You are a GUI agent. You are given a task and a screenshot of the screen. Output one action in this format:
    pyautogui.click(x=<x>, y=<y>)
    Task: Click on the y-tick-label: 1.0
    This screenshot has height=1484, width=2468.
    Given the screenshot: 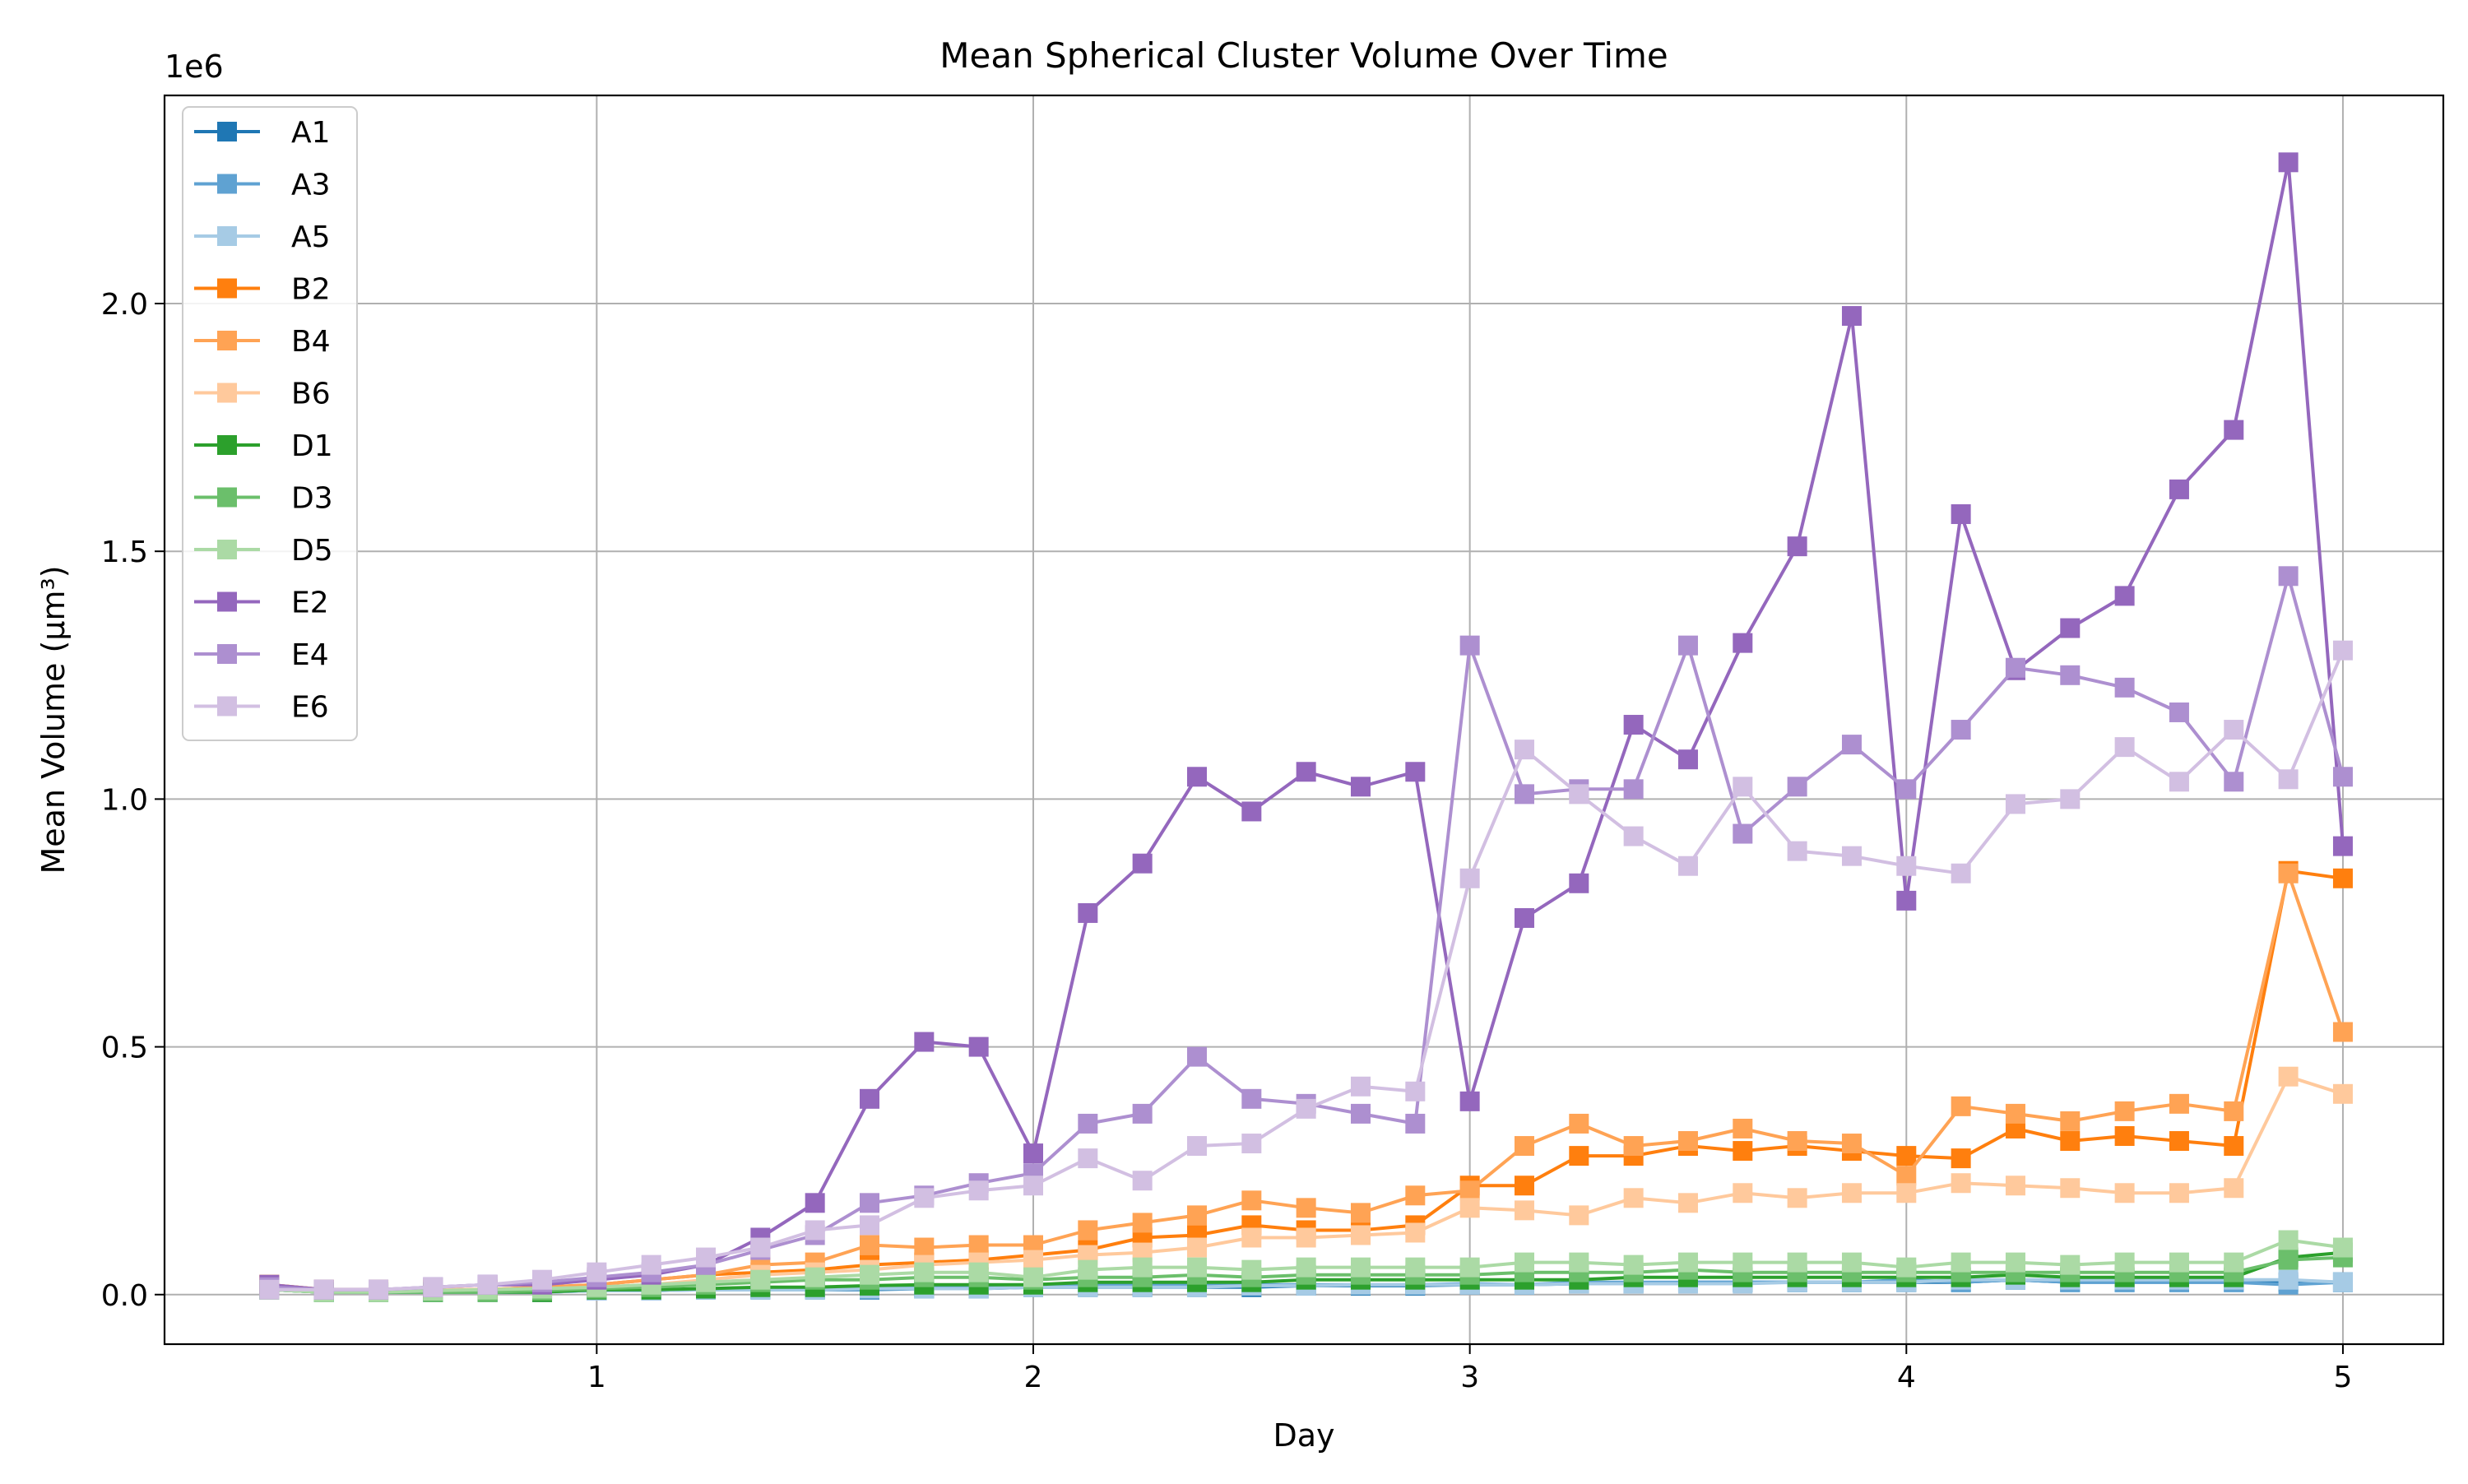 What is the action you would take?
    pyautogui.click(x=124, y=800)
    